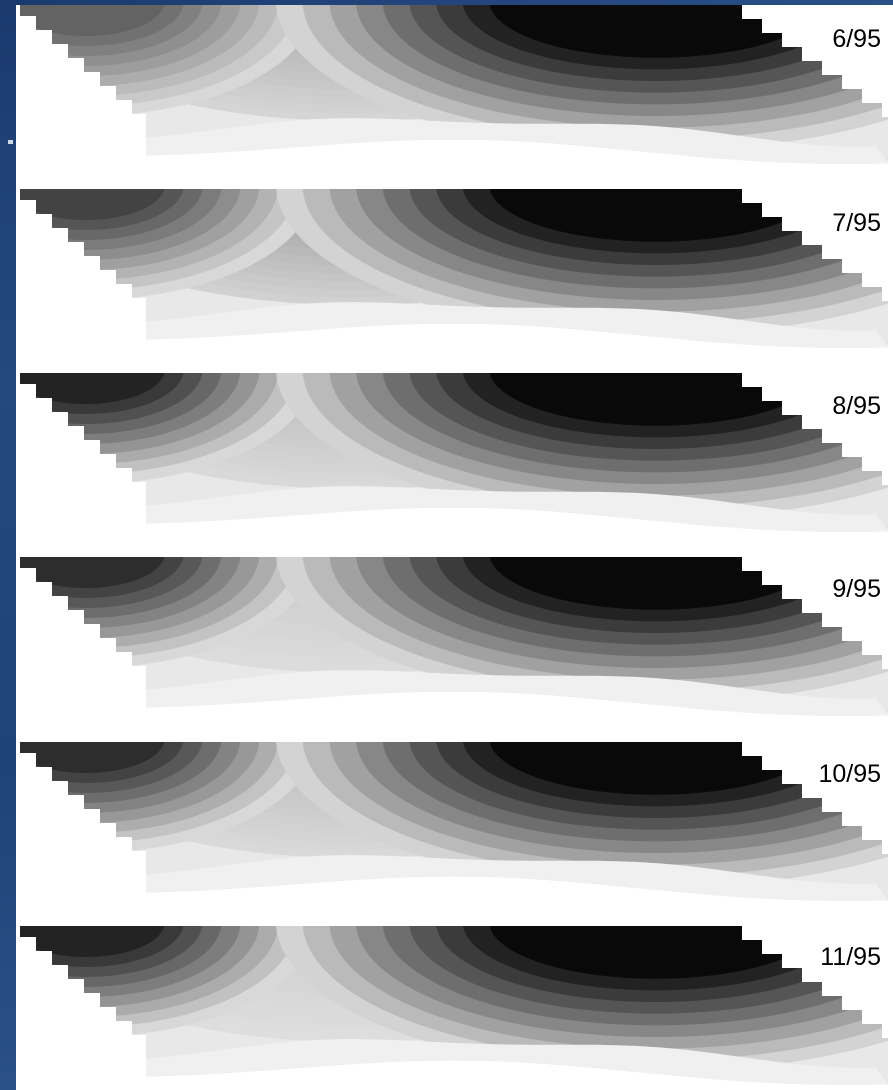 The image size is (893, 1090). Describe the element at coordinates (856, 589) in the screenshot. I see `panel-date-label-4: 9/95` at that location.